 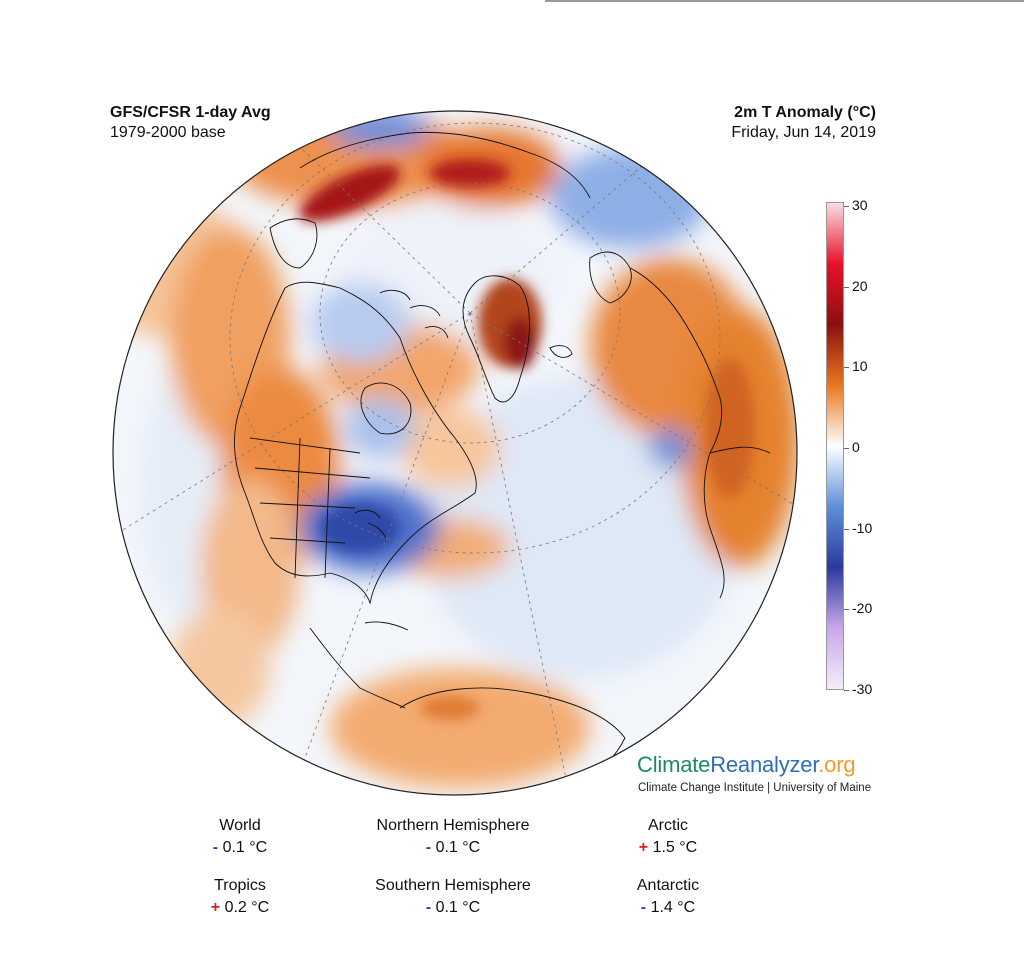 I want to click on date-label: Friday, Jun 14, 2019, so click(x=803, y=132).